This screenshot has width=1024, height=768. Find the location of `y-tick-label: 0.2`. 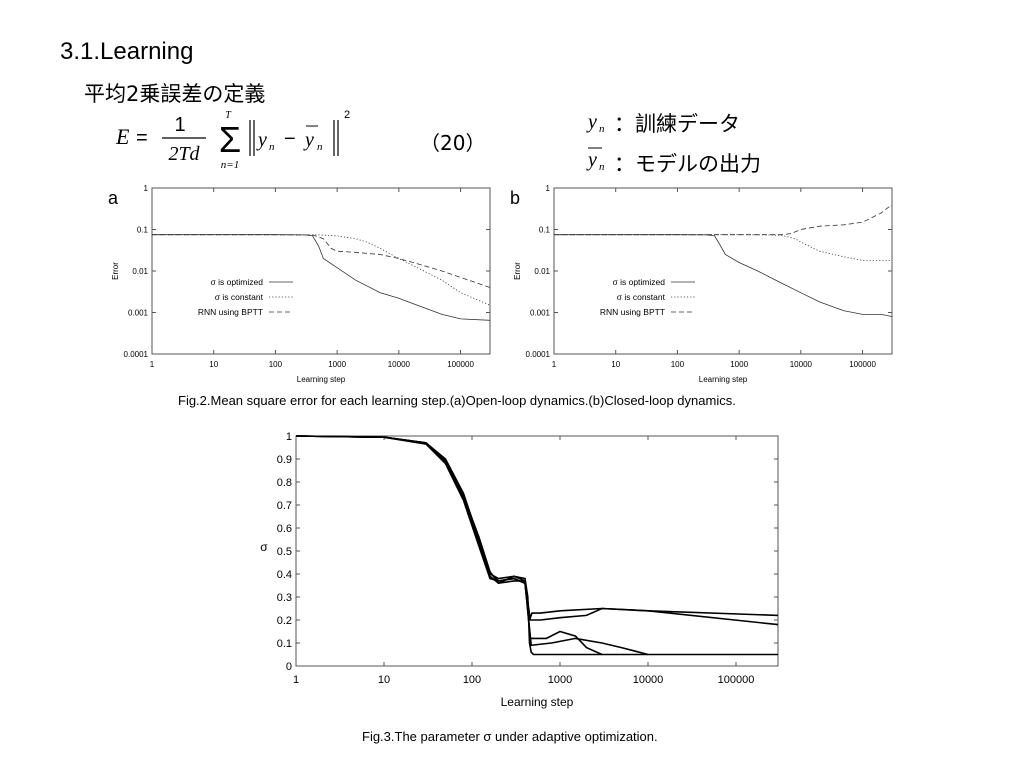

y-tick-label: 0.2 is located at coordinates (284, 621).